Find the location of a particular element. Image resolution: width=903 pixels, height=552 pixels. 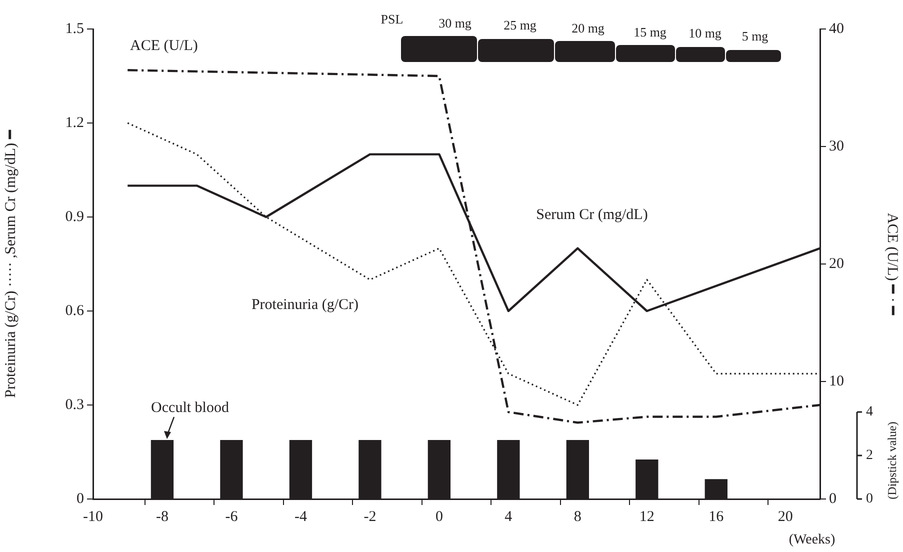

y-tick-label: 0.6 is located at coordinates (74, 310).